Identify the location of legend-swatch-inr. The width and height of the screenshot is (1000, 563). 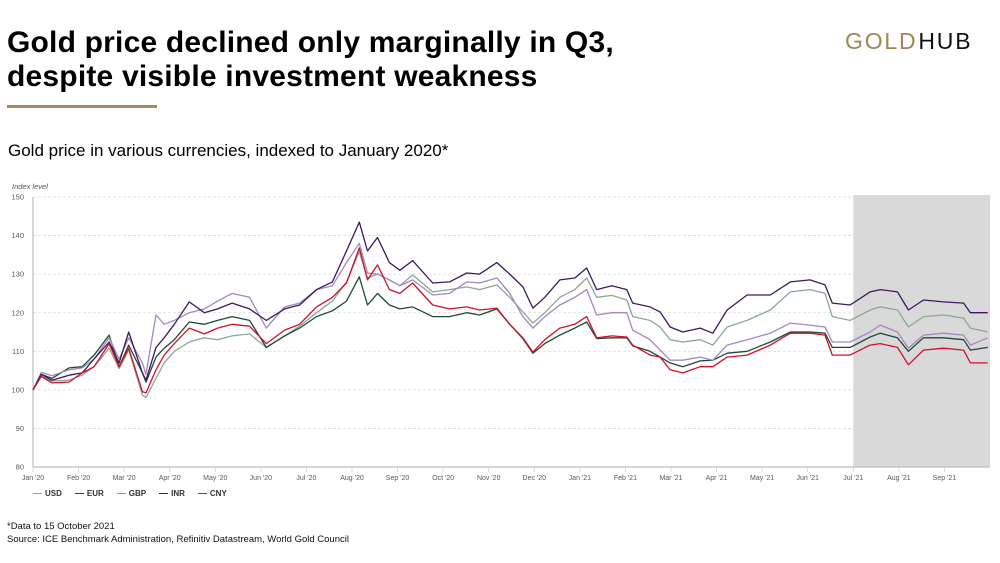
(164, 493).